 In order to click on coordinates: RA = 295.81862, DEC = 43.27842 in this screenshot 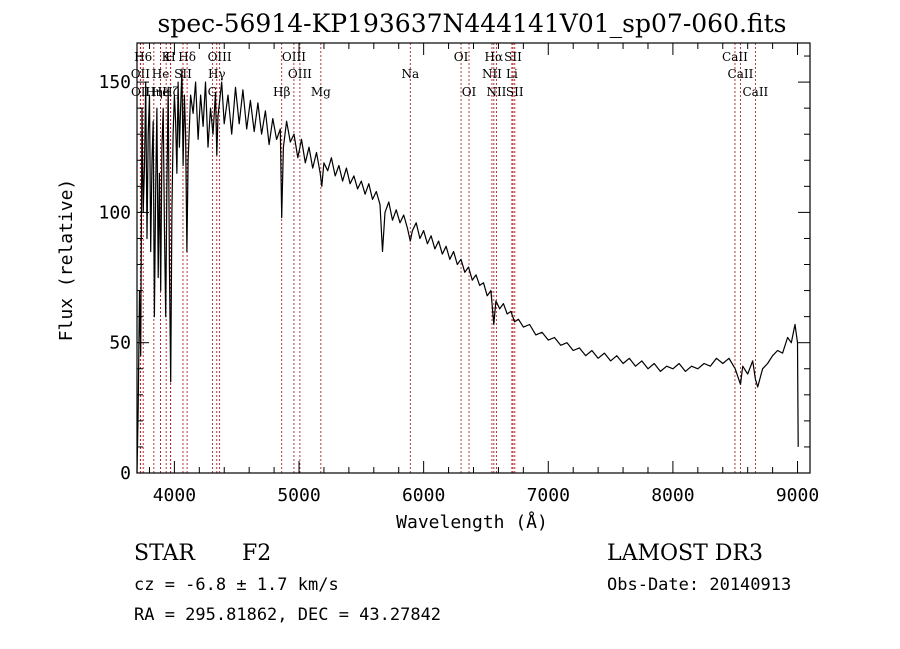, I will do `click(287, 615)`.